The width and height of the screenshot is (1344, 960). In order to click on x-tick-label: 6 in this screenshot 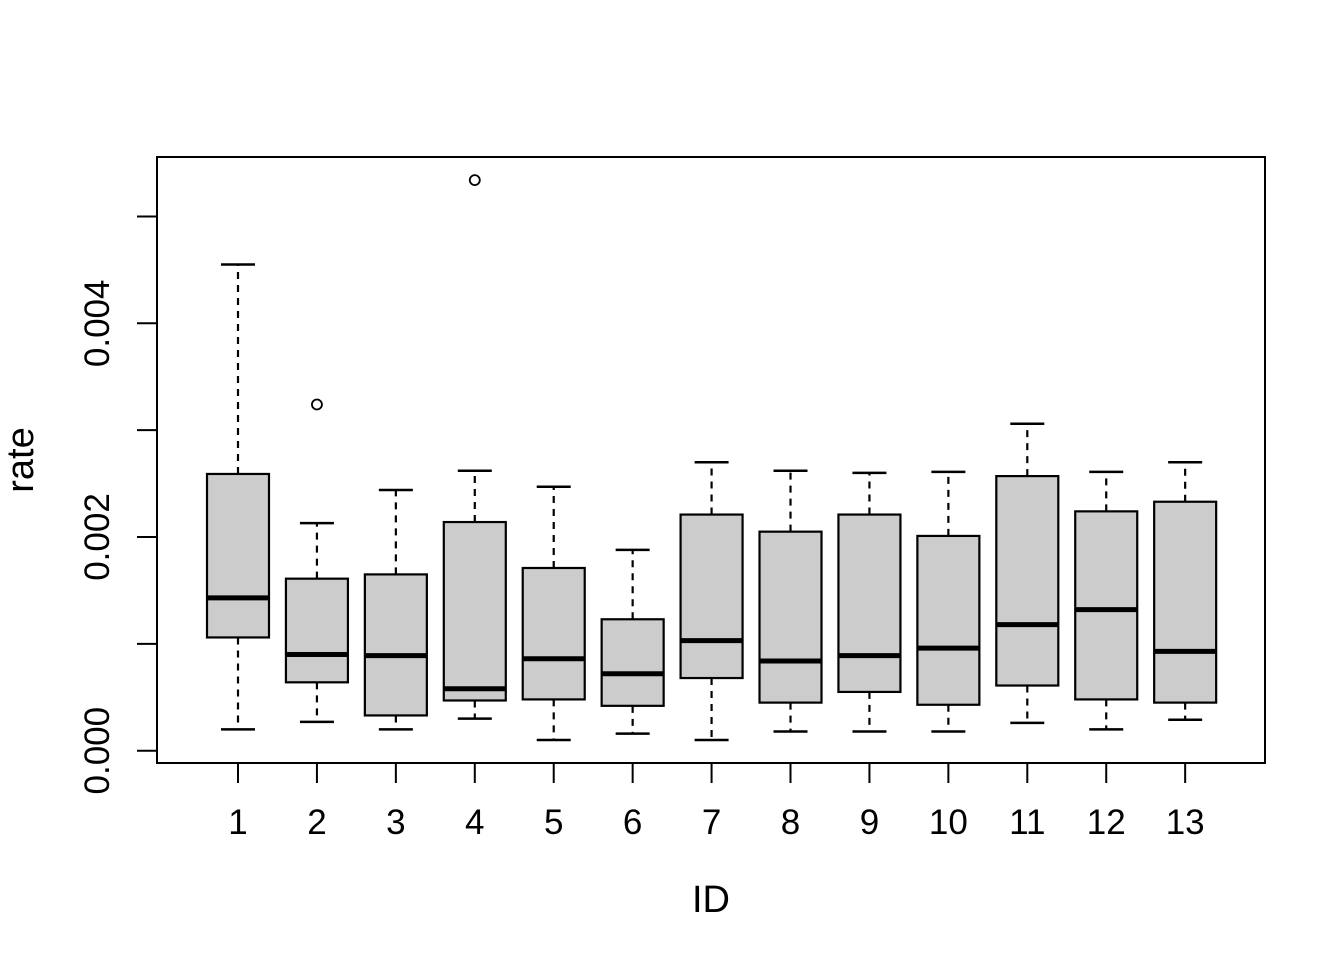, I will do `click(632, 822)`.